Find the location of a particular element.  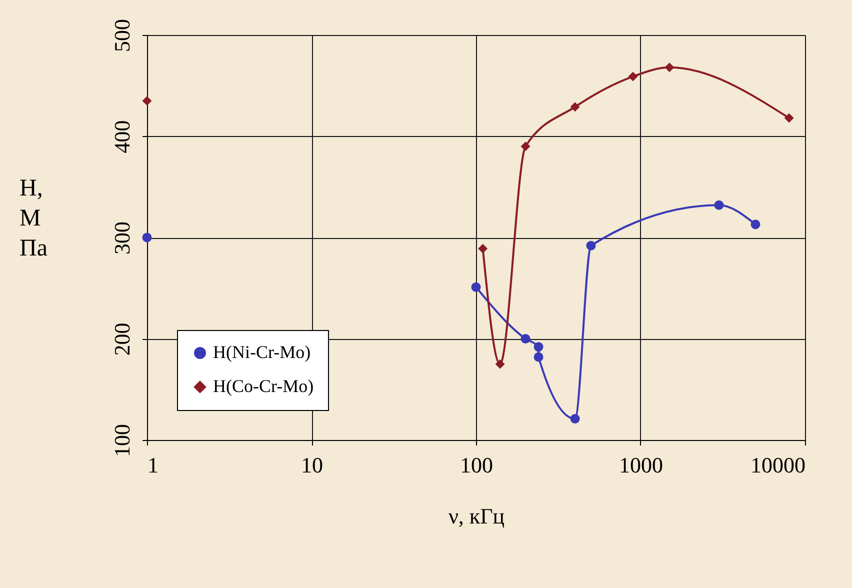

x-tick-label: 1 is located at coordinates (153, 465).